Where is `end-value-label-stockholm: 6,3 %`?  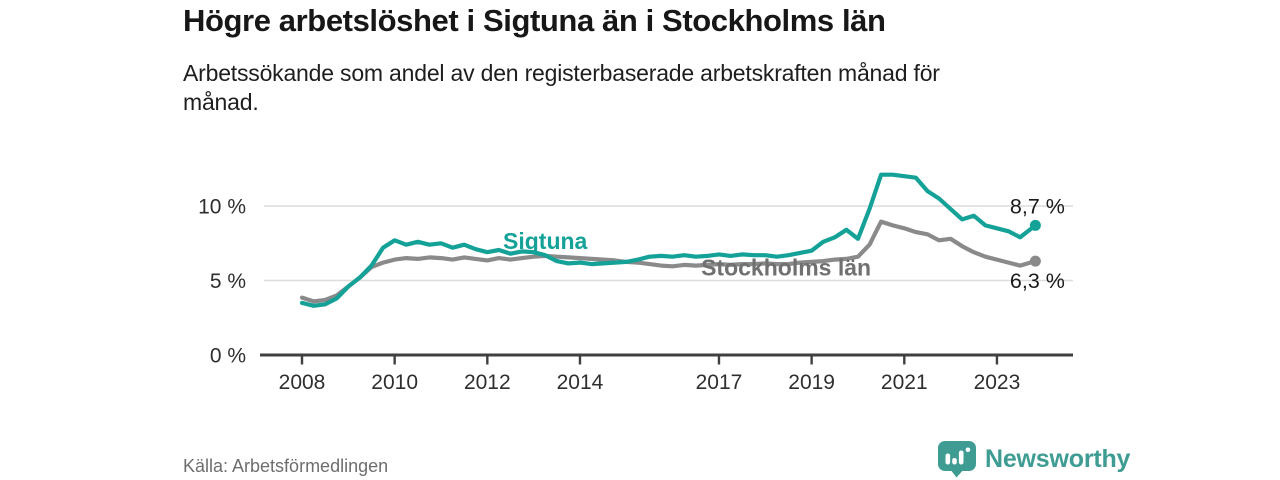
end-value-label-stockholm: 6,3 % is located at coordinates (1037, 281).